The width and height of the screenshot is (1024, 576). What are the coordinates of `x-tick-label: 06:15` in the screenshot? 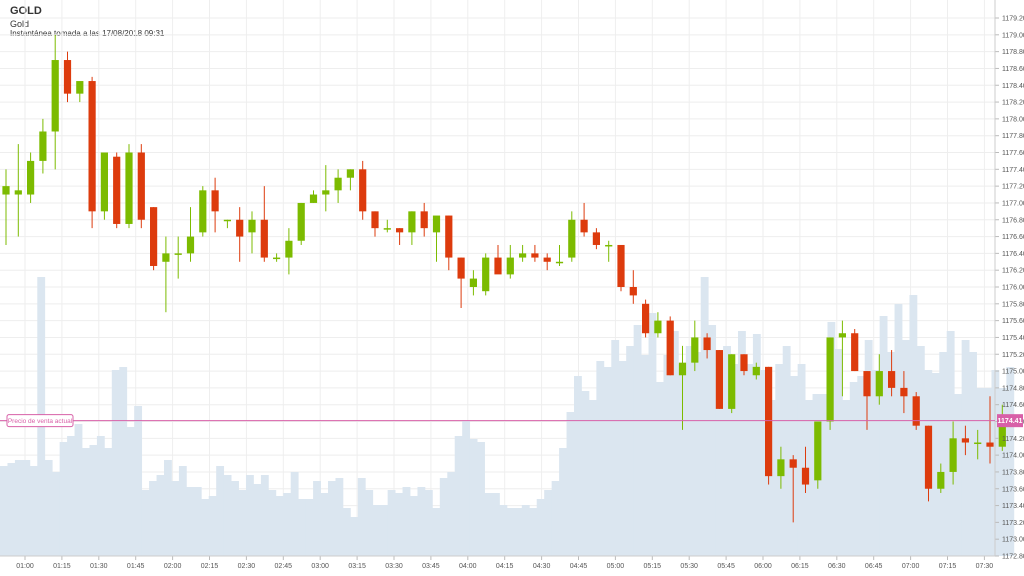 It's located at (800, 566).